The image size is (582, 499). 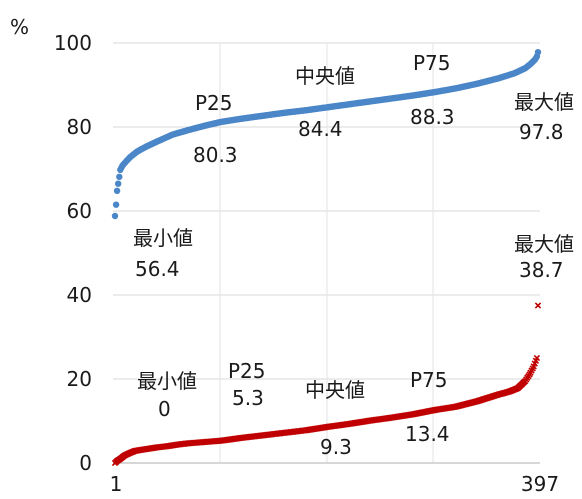 I want to click on y-tick-label-40: 40, so click(x=79, y=295).